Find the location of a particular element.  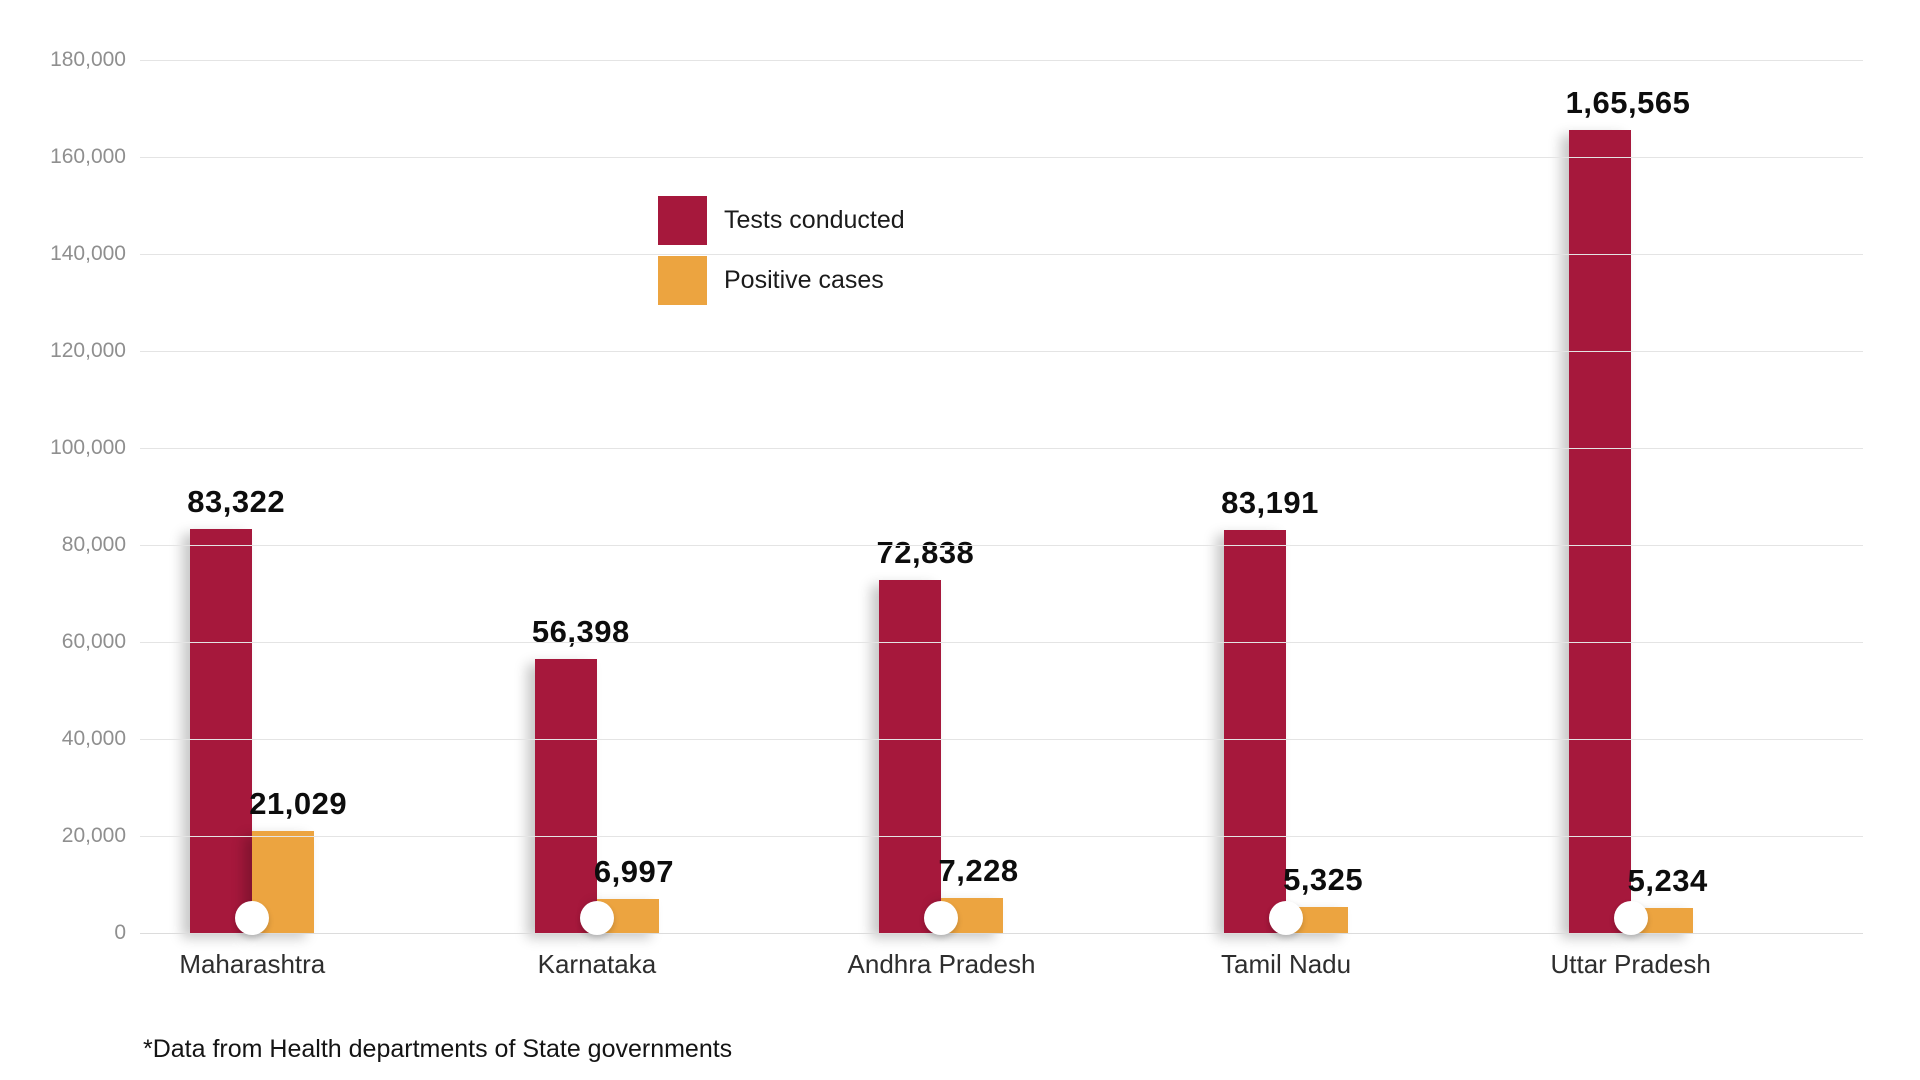

bar-value-label: 83,322 is located at coordinates (236, 501).